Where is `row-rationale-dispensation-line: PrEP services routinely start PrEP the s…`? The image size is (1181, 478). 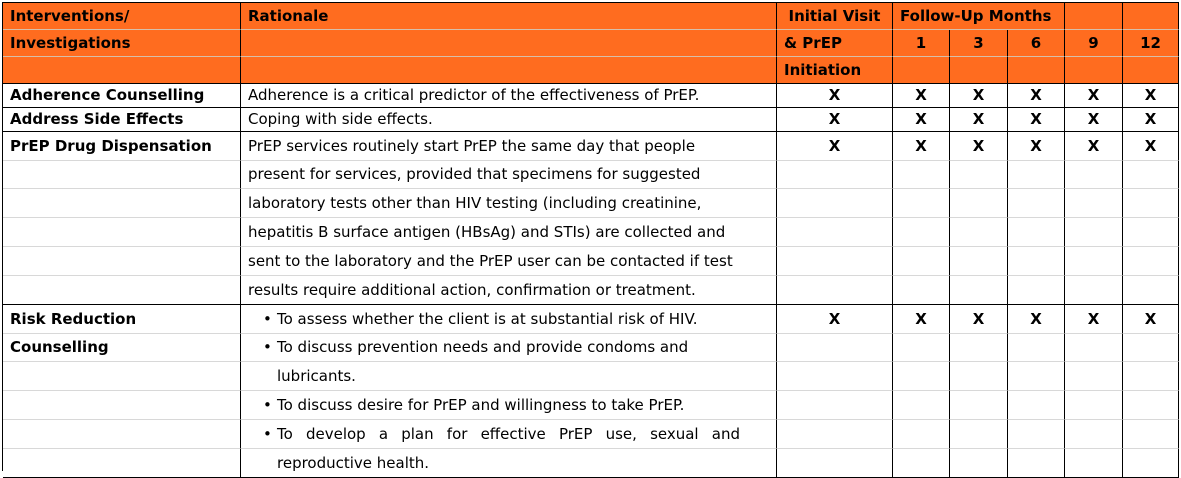
row-rationale-dispensation-line: PrEP services routinely start PrEP the s… is located at coordinates (509, 146).